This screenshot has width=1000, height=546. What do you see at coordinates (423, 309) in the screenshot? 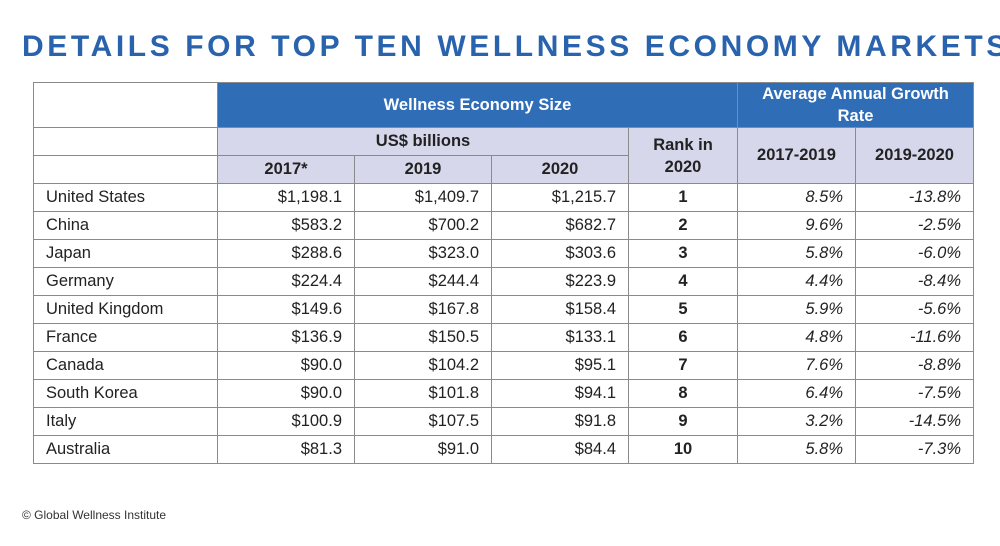
I see `cell-size-2019: $167.8` at bounding box center [423, 309].